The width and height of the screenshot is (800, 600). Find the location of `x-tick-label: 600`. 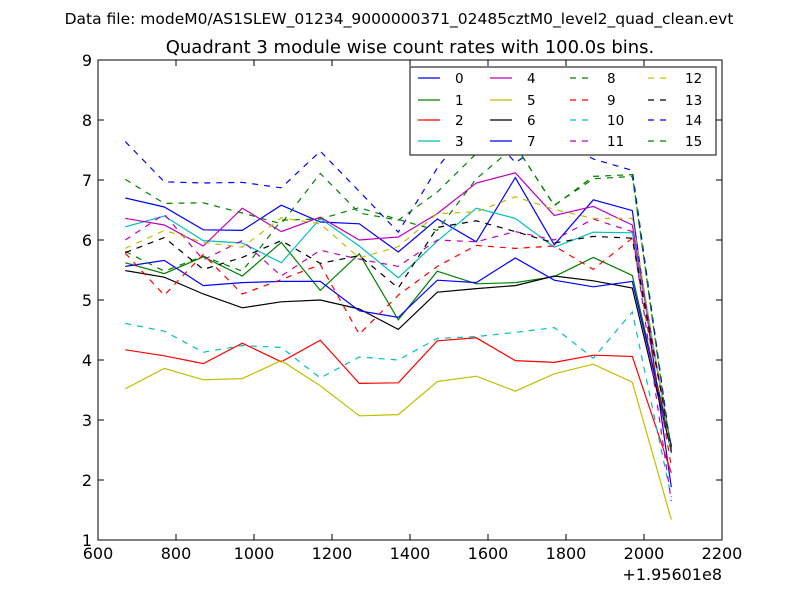

x-tick-label: 600 is located at coordinates (98, 553).